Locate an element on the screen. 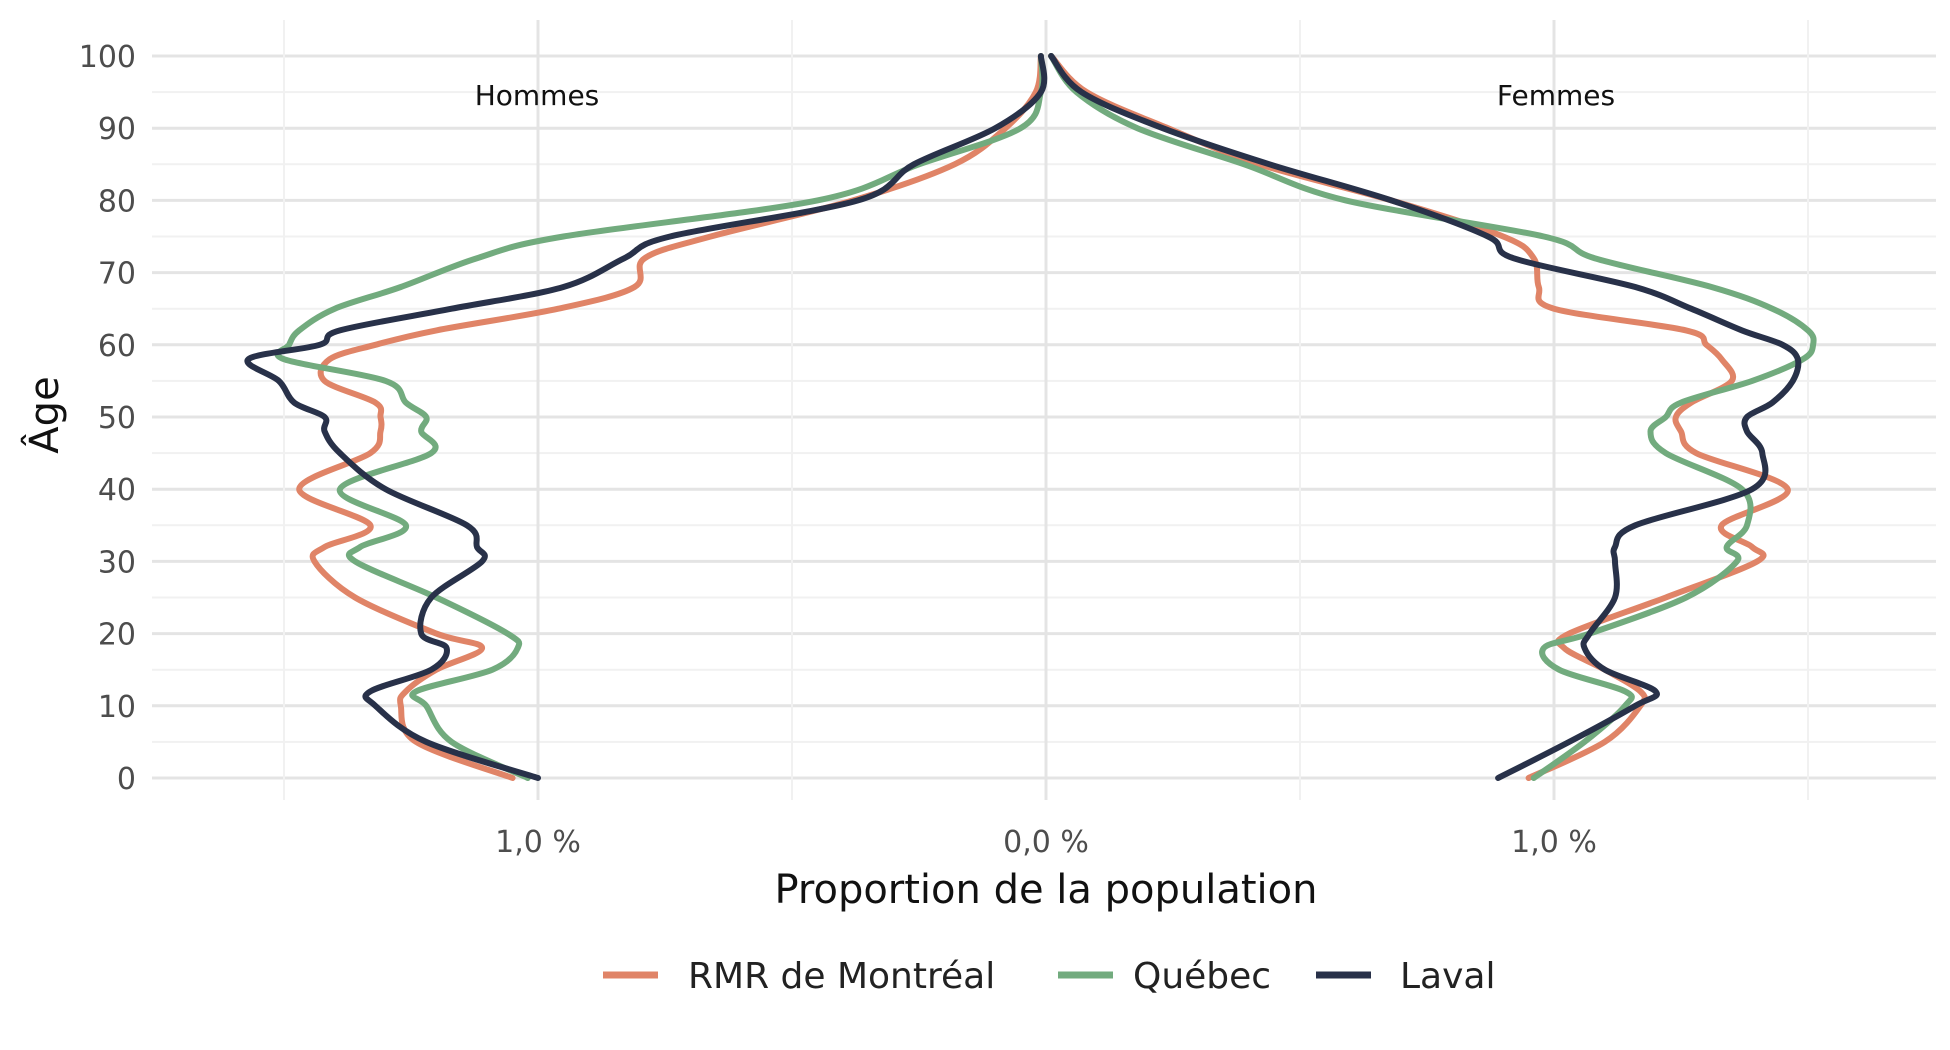  legend: RMR de Montréal Québec Laval is located at coordinates (1049, 976).